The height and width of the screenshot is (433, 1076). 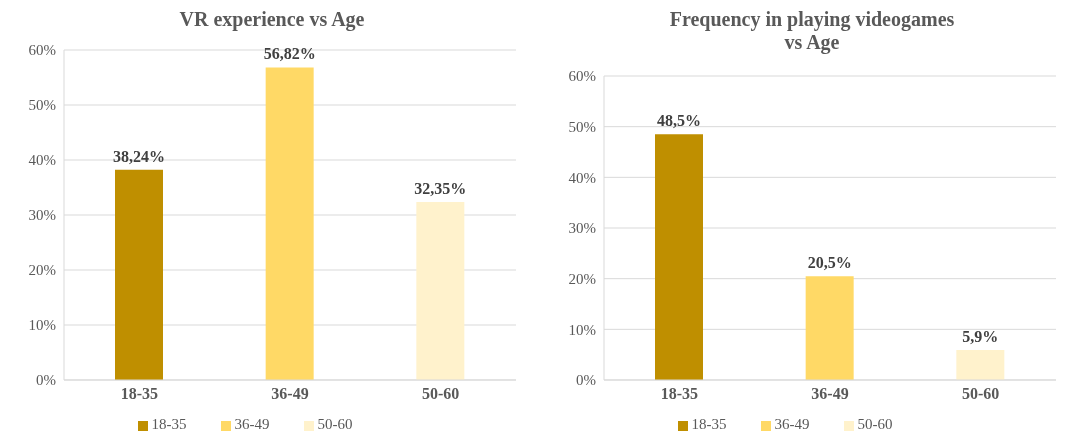 What do you see at coordinates (679, 121) in the screenshot?
I see `data-label: 48,5%` at bounding box center [679, 121].